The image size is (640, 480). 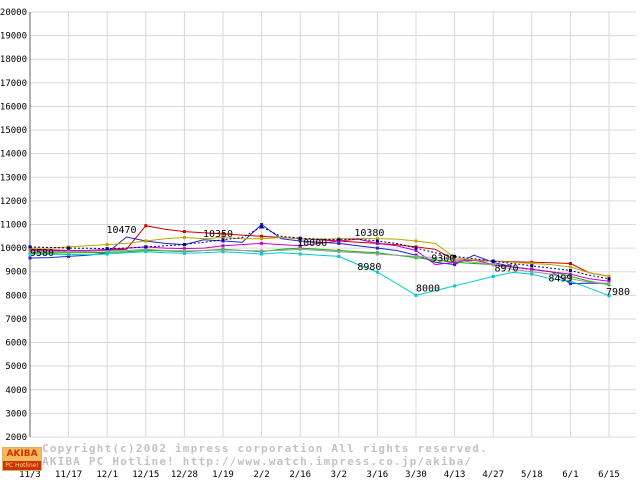 I want to click on x-axis-label: 3/30, so click(x=416, y=475).